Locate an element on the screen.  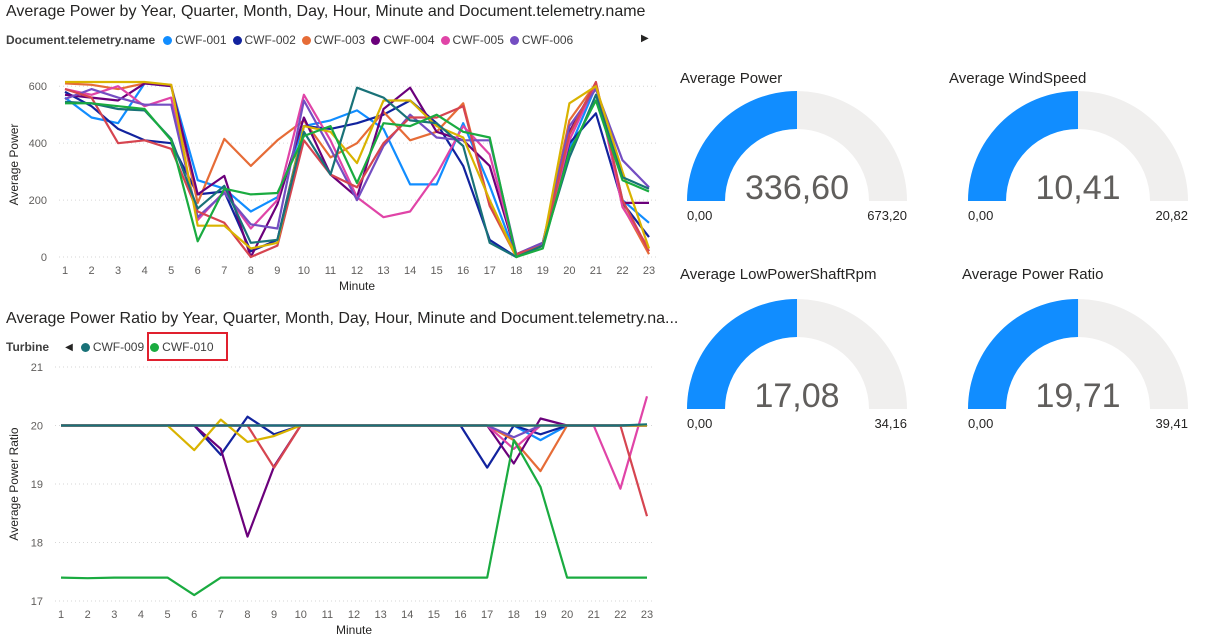
gauge-title: Average WindSpeed is located at coordinates (1017, 78).